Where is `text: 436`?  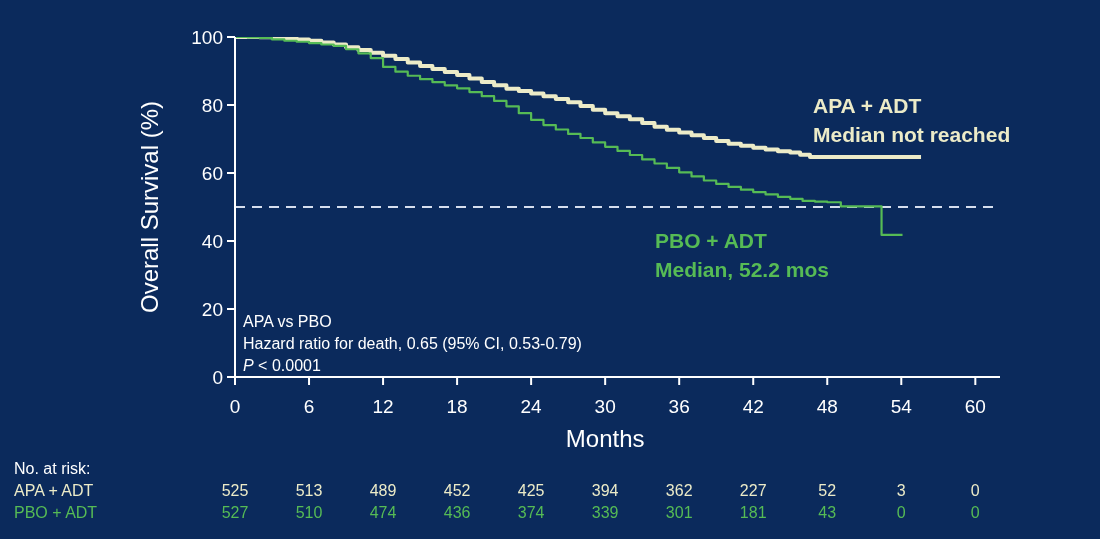 text: 436 is located at coordinates (457, 512).